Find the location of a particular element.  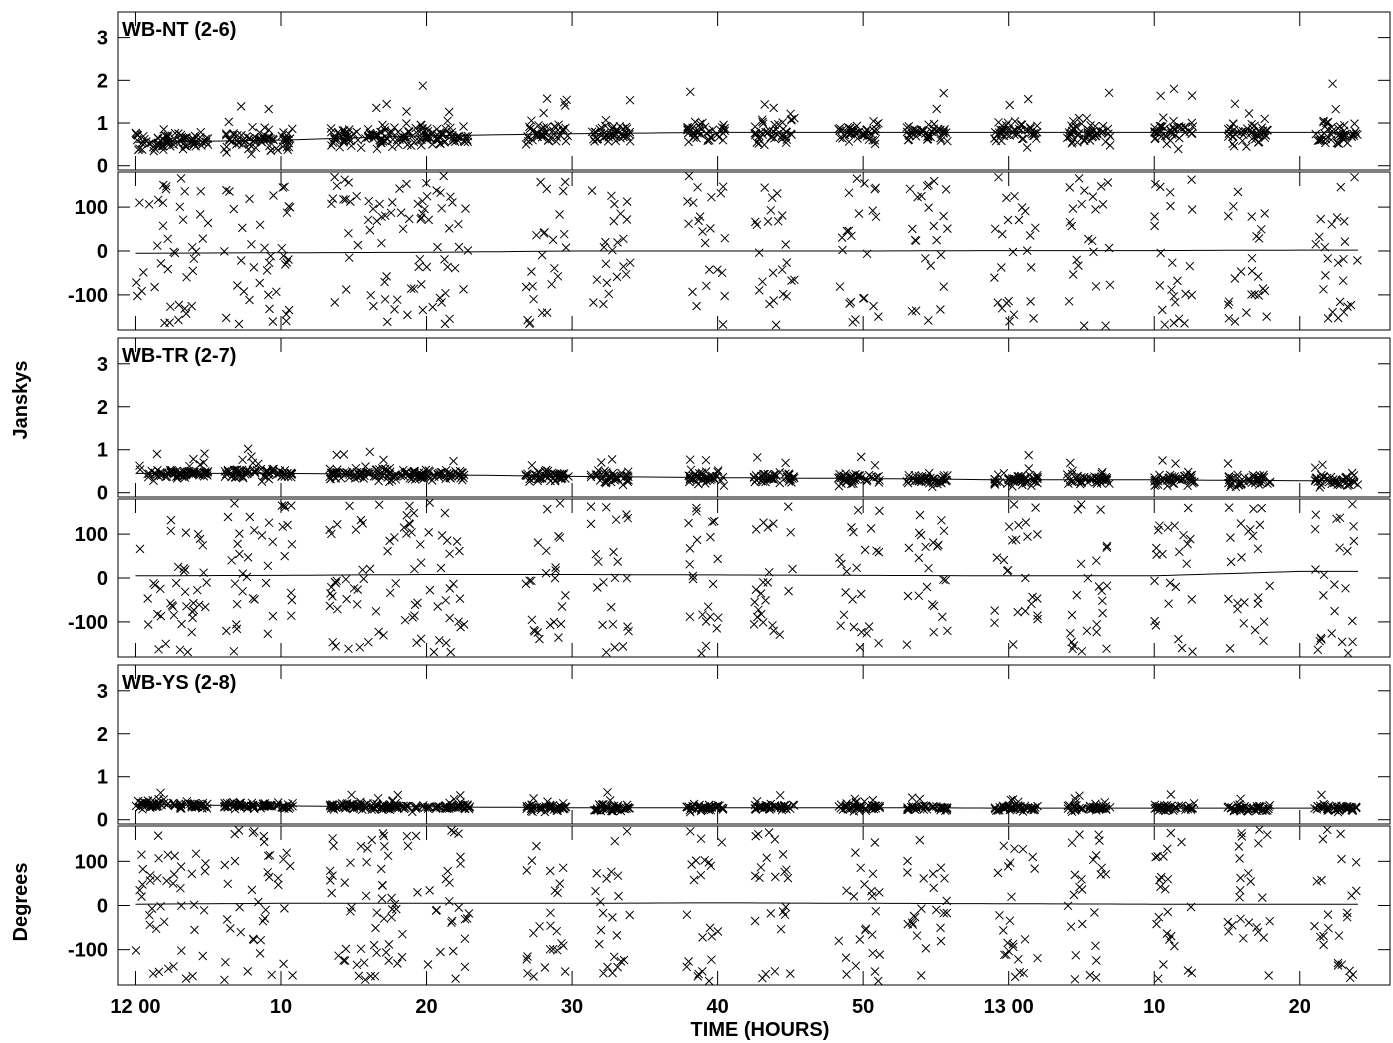

amplitude-tick-label: 0 is located at coordinates (102, 494).